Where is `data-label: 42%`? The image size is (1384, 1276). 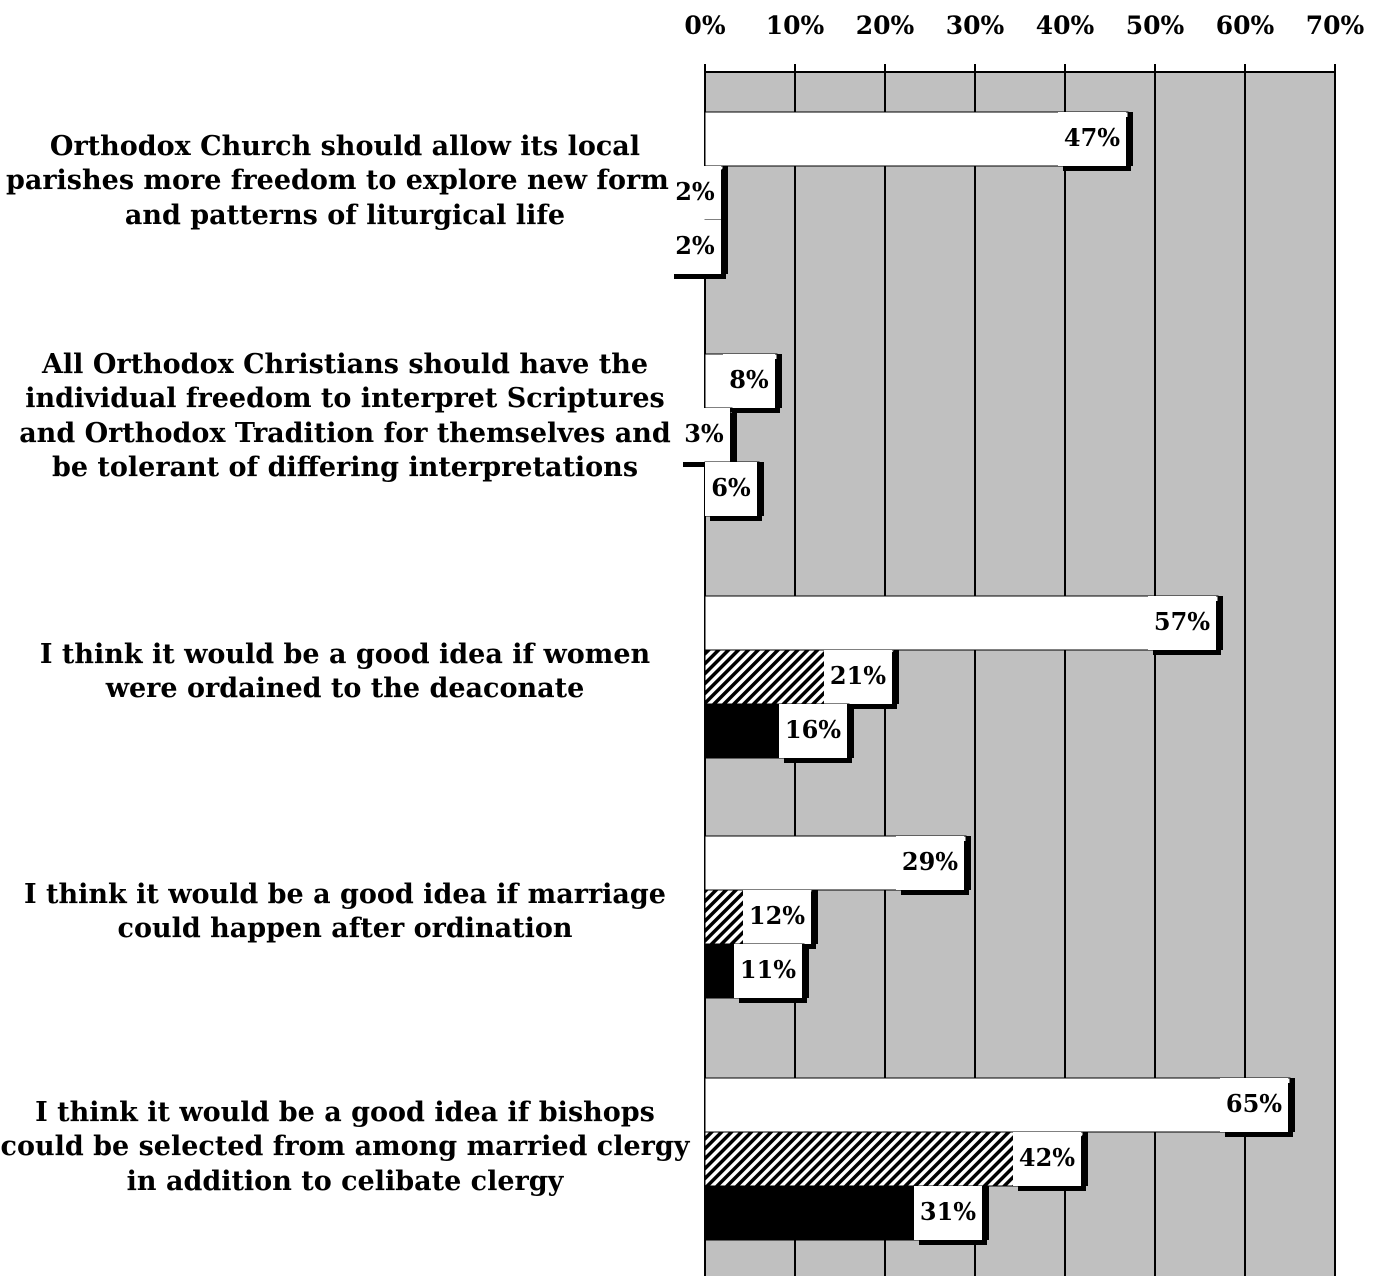
data-label: 42% is located at coordinates (1047, 1157).